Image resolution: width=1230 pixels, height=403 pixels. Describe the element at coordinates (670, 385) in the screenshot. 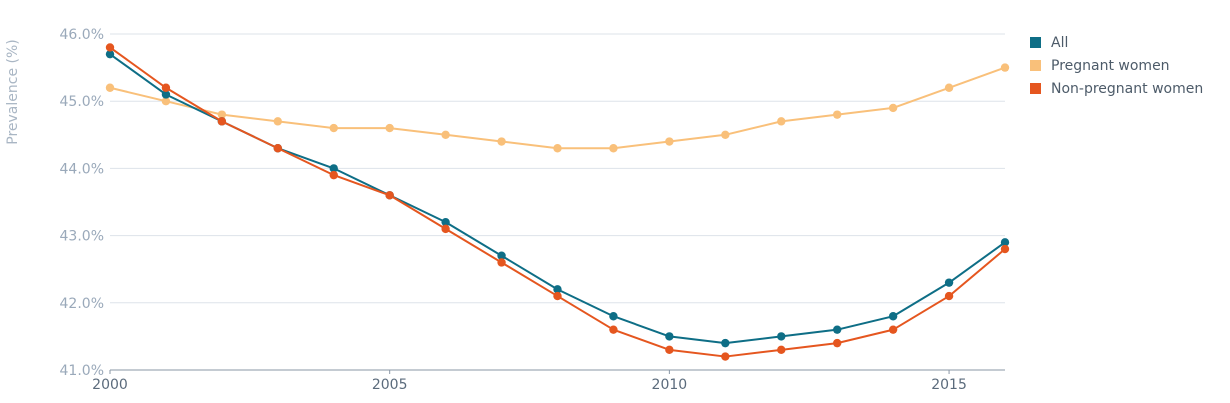

I see `x-tick-label: 2010` at that location.